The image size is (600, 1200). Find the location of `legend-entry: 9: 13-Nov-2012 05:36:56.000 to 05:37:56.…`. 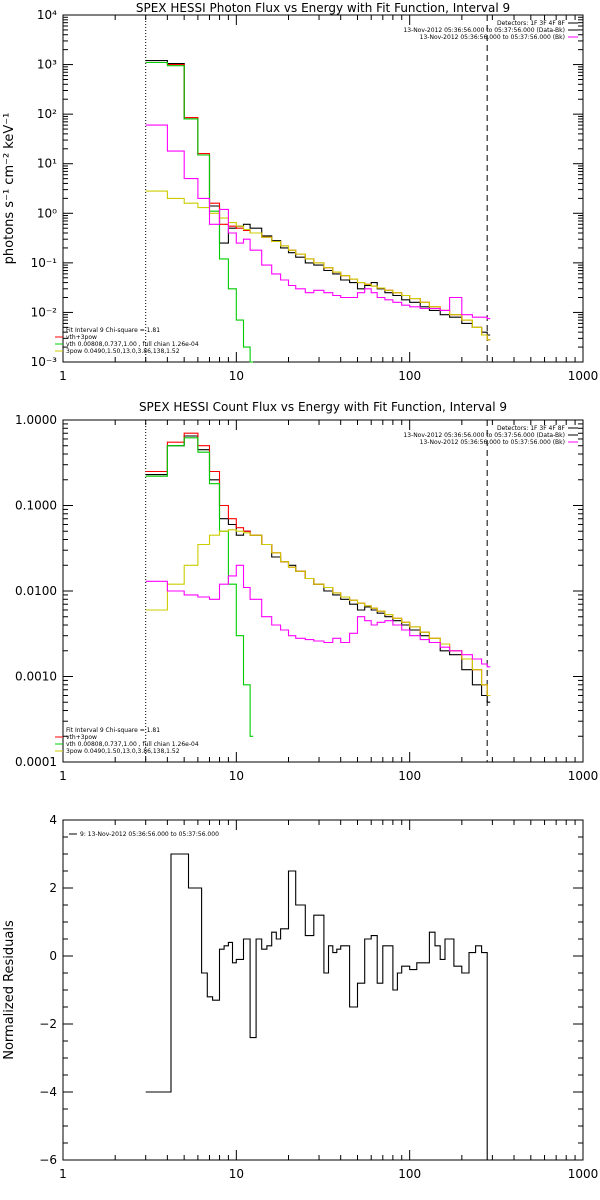

legend-entry: 9: 13-Nov-2012 05:36:56.000 to 05:37:56.… is located at coordinates (149, 834).